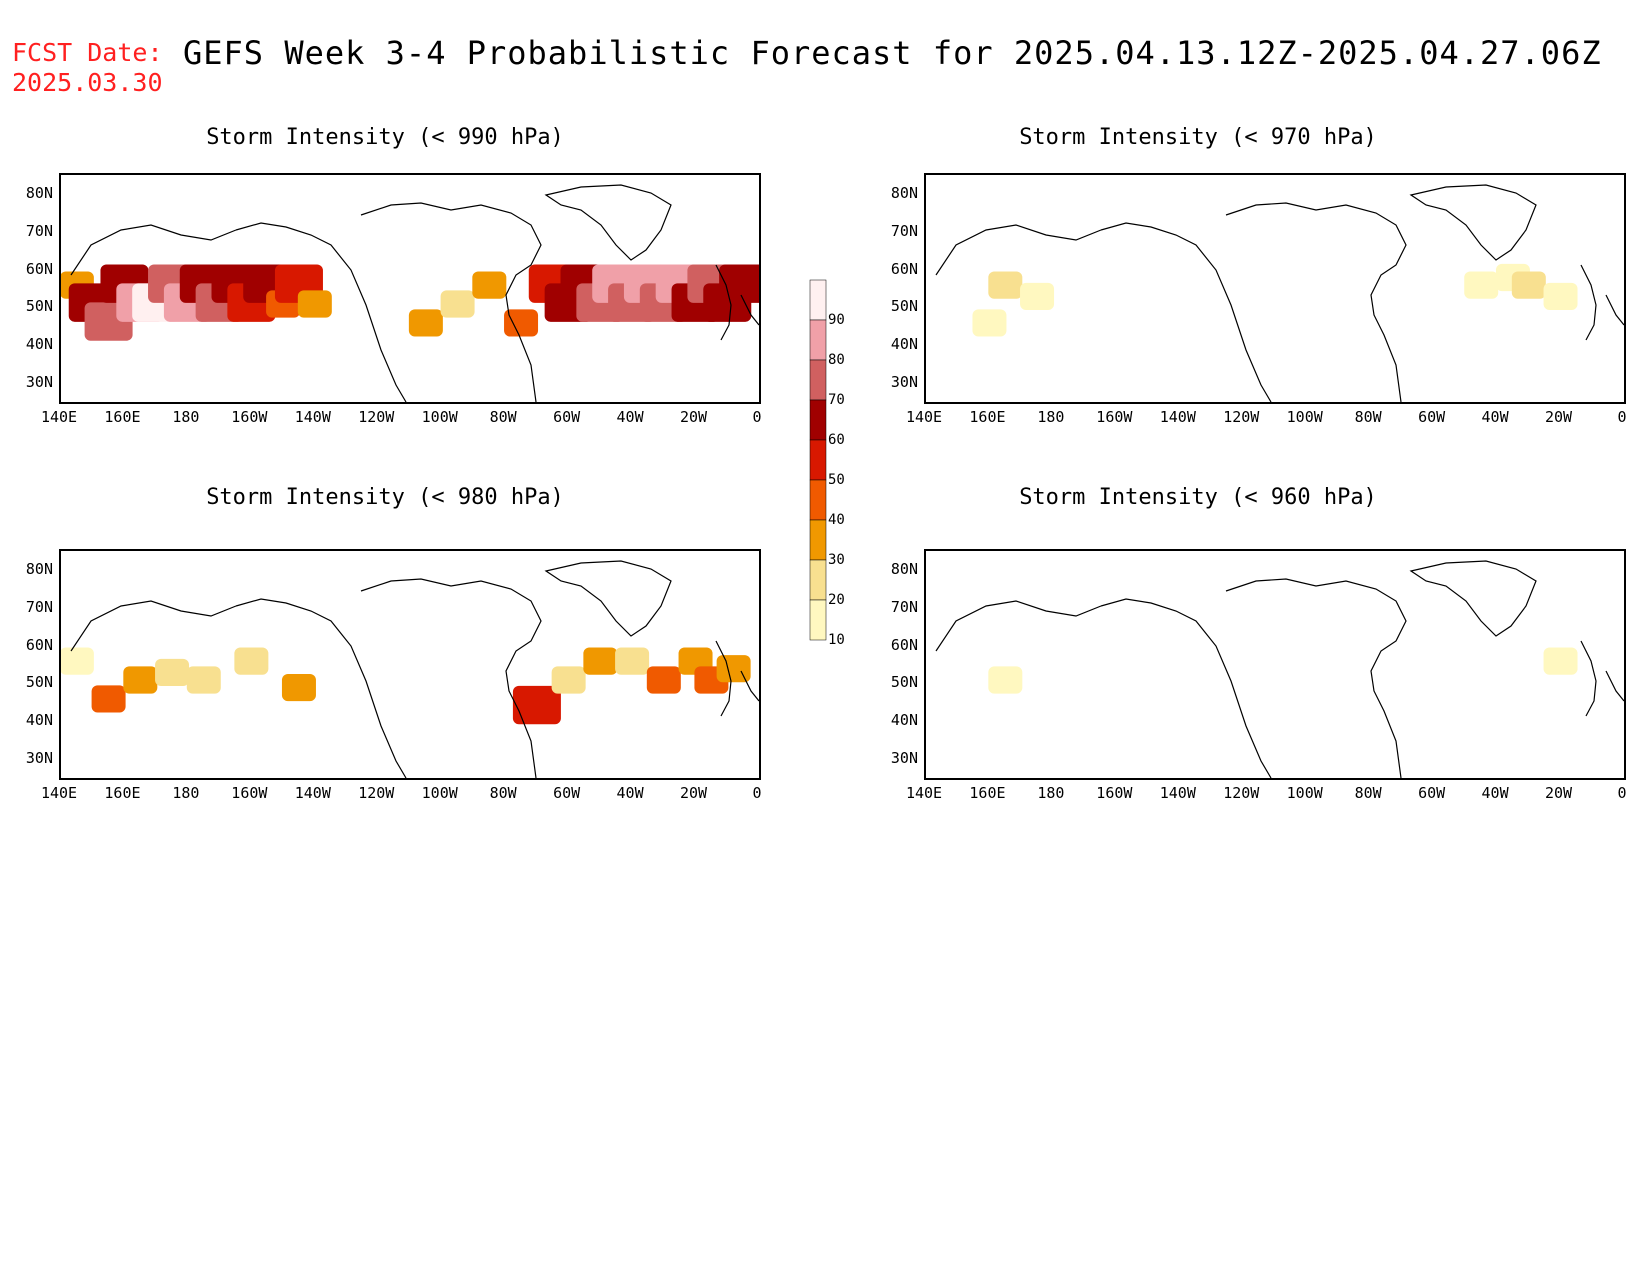 The height and width of the screenshot is (1275, 1650). What do you see at coordinates (836, 400) in the screenshot?
I see `colorbar-label: 70` at bounding box center [836, 400].